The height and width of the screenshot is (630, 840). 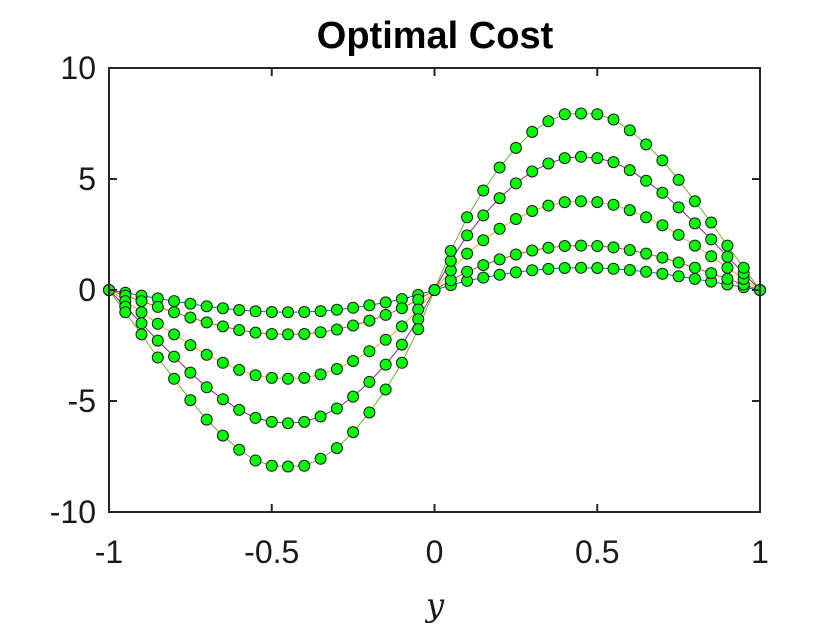 What do you see at coordinates (87, 290) in the screenshot?
I see `y-tick-label: 0` at bounding box center [87, 290].